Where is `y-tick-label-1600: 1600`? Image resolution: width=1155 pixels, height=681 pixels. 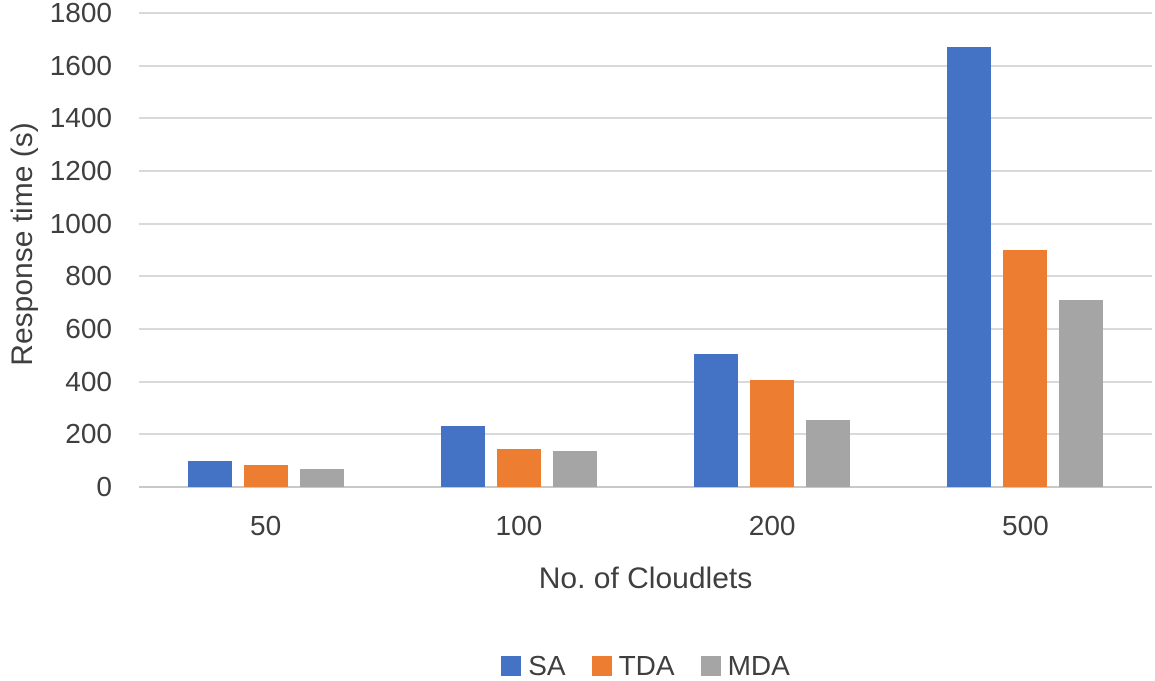
y-tick-label-1600: 1600 is located at coordinates (80, 65).